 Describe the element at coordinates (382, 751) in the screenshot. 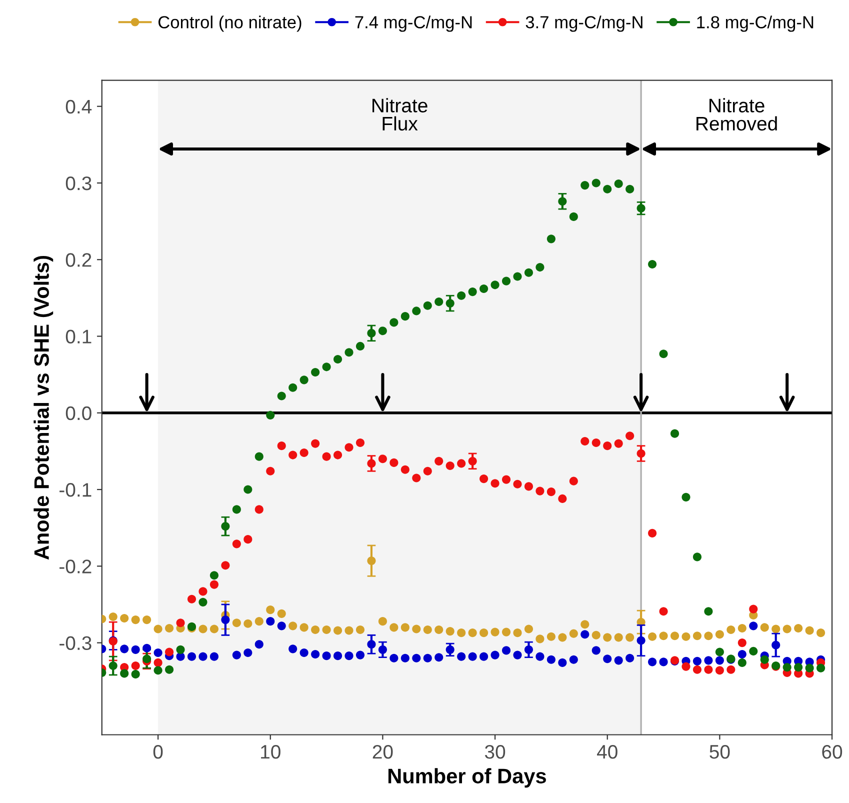

I see `x-tick-label: 20` at that location.